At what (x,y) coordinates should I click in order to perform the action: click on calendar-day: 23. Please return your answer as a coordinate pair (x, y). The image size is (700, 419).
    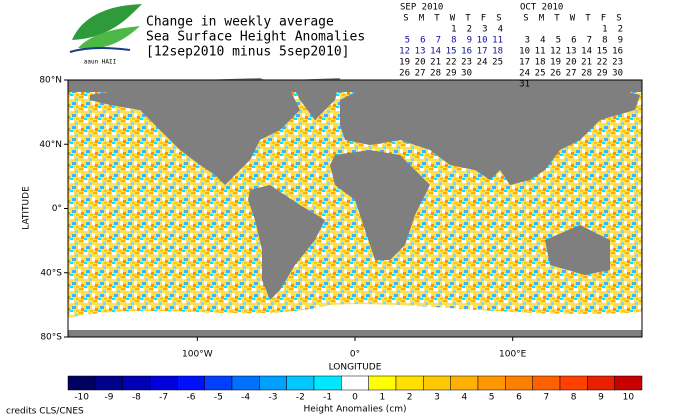
    Looking at the image, I should click on (617, 63).